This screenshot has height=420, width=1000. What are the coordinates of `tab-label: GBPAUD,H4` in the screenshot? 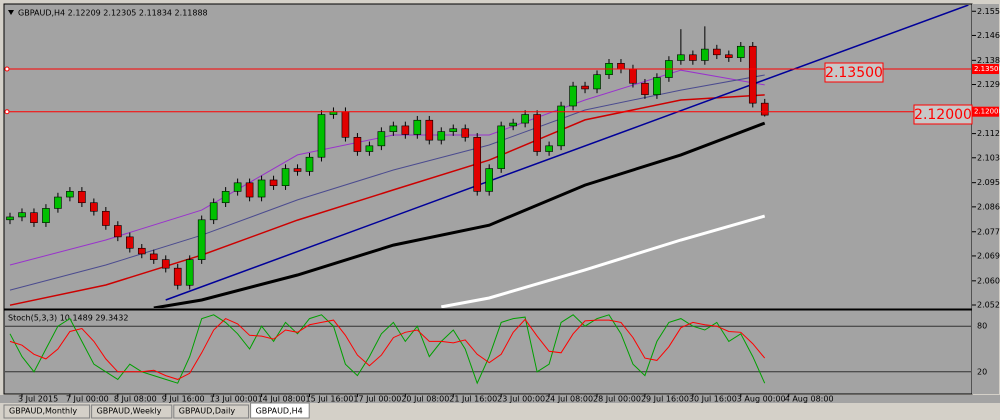 It's located at (279, 411).